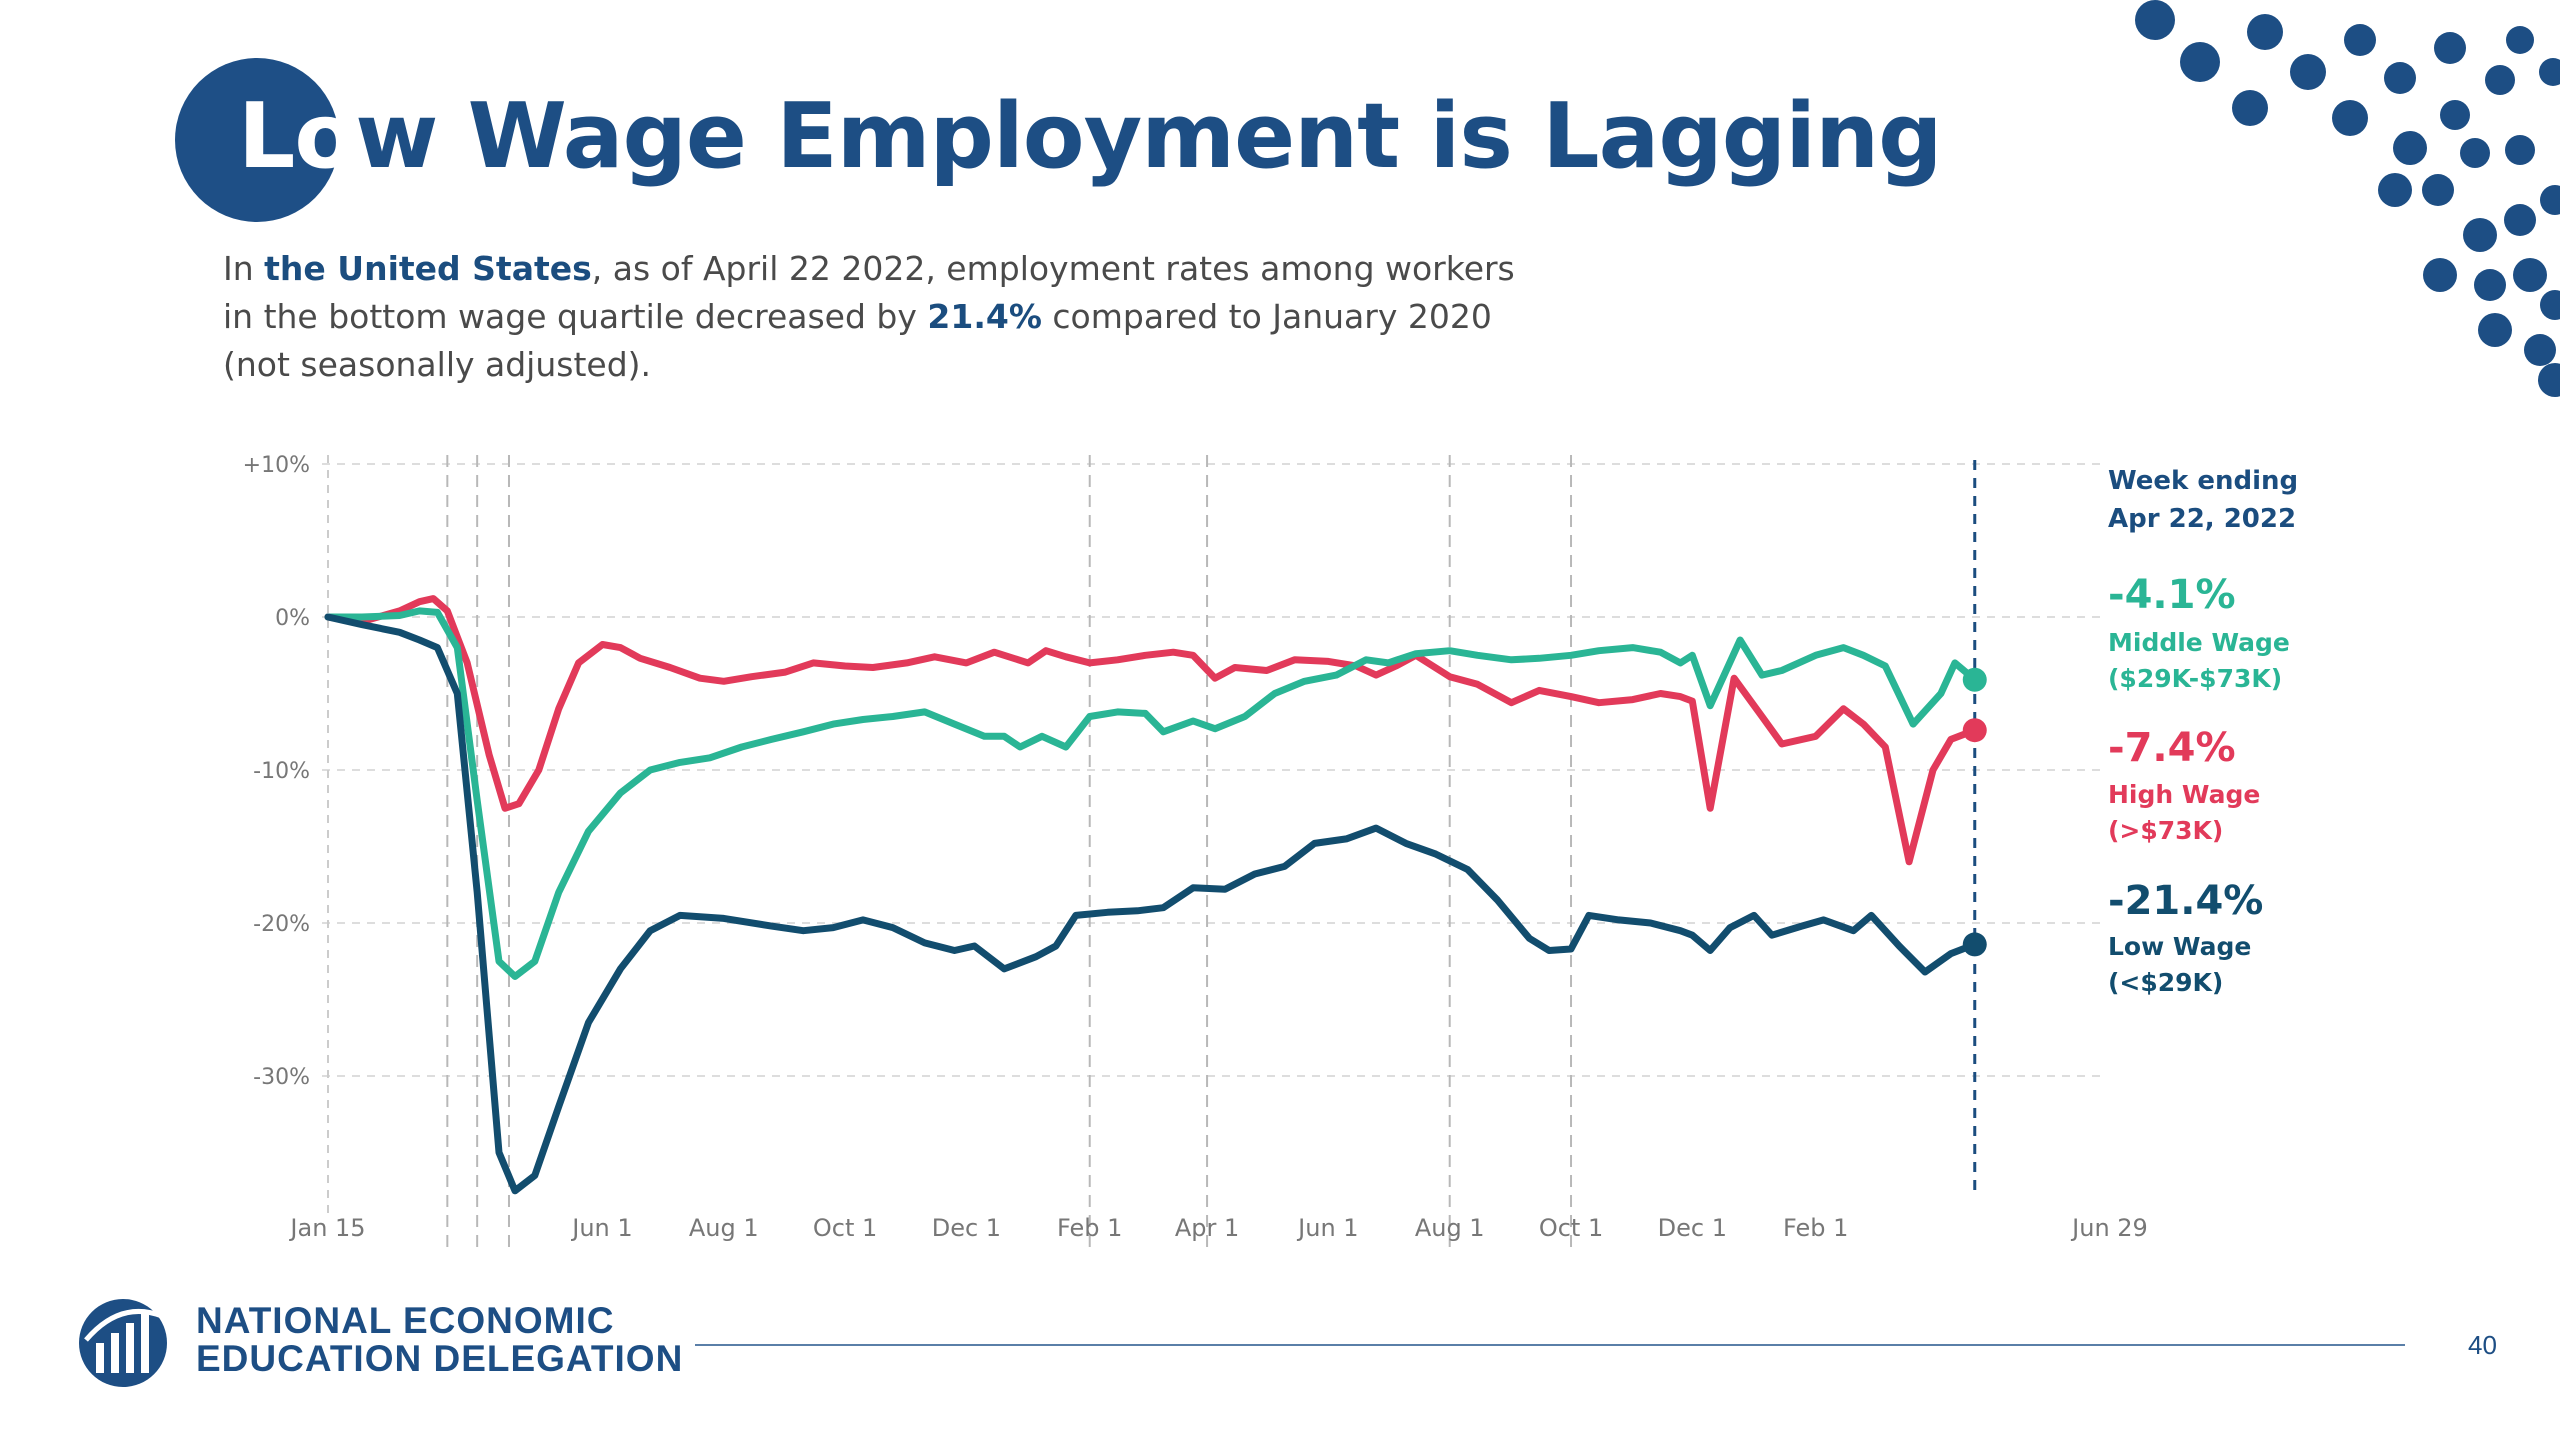  What do you see at coordinates (326, 1228) in the screenshot?
I see `x-tick-label: Jan 15` at bounding box center [326, 1228].